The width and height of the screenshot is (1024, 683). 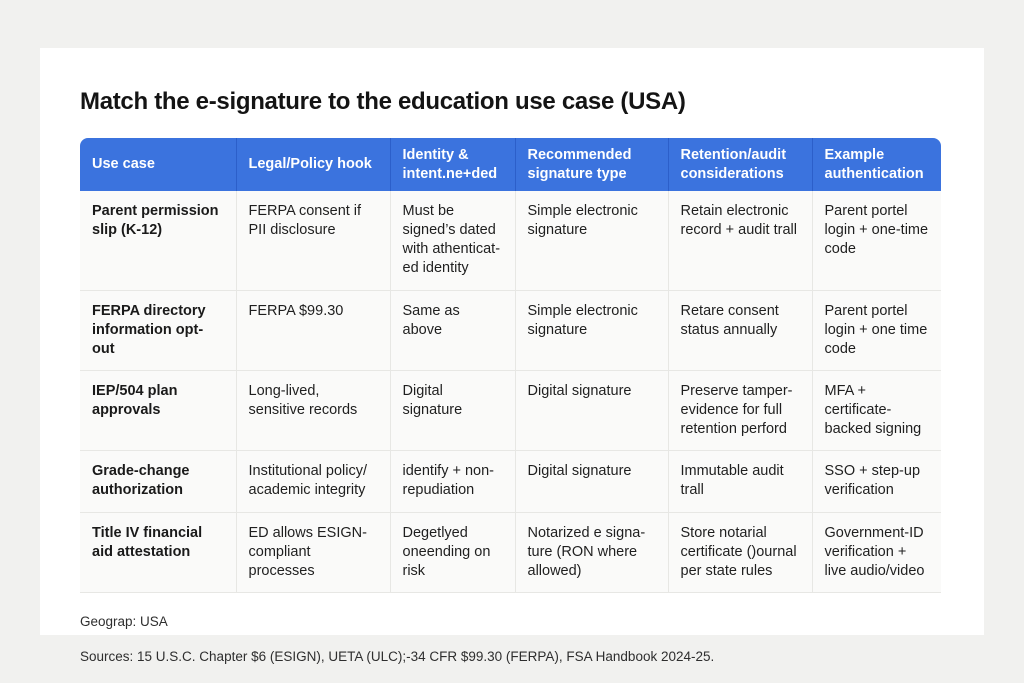 What do you see at coordinates (592, 241) in the screenshot?
I see `table-cell-0-3: Simple electronic signature` at bounding box center [592, 241].